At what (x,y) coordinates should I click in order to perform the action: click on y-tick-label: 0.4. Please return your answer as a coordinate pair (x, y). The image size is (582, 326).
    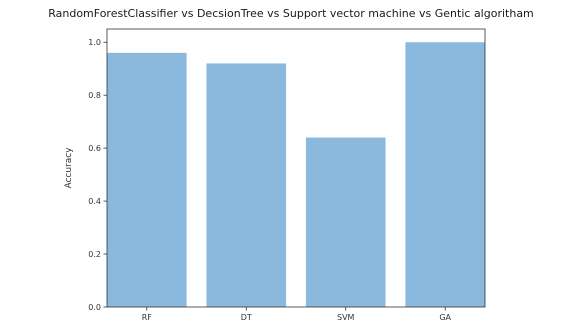
    Looking at the image, I should click on (94, 201).